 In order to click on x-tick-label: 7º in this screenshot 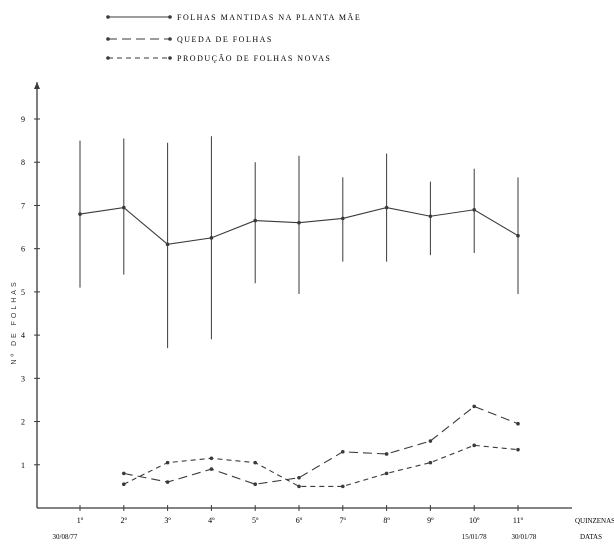, I will do `click(343, 520)`.